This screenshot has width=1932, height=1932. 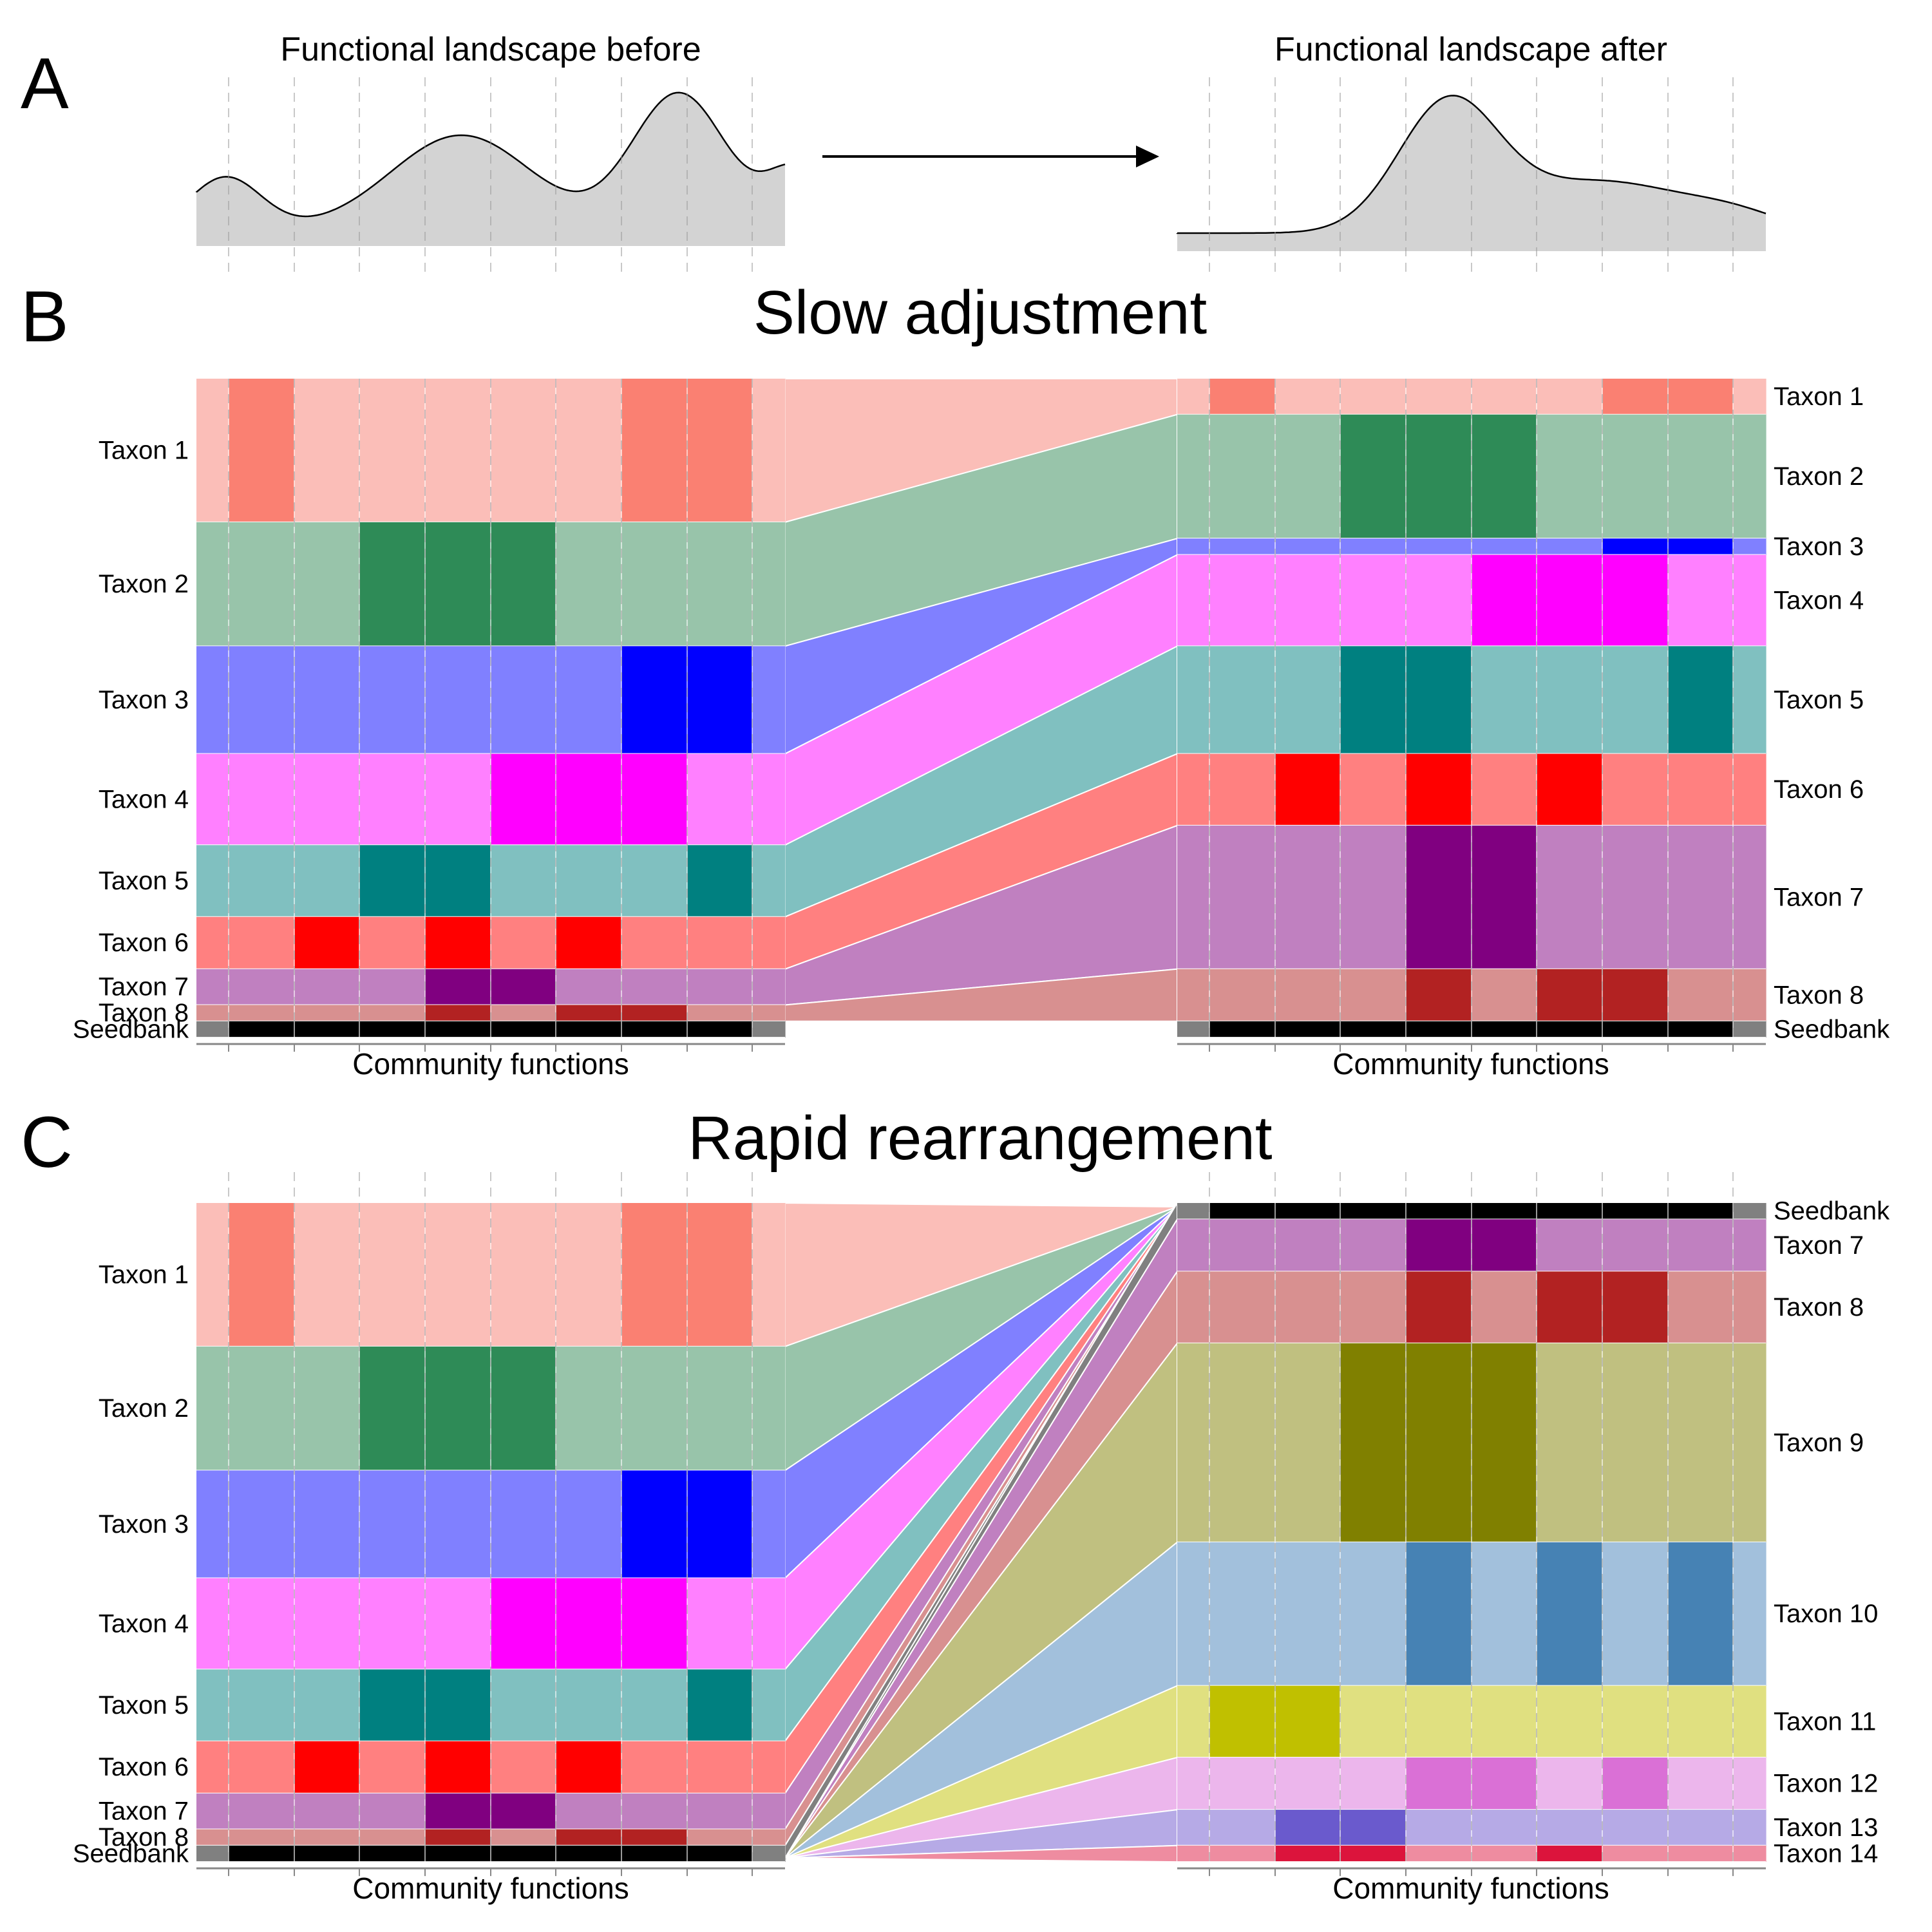 What do you see at coordinates (47, 1142) in the screenshot?
I see `panel-c-letter: C` at bounding box center [47, 1142].